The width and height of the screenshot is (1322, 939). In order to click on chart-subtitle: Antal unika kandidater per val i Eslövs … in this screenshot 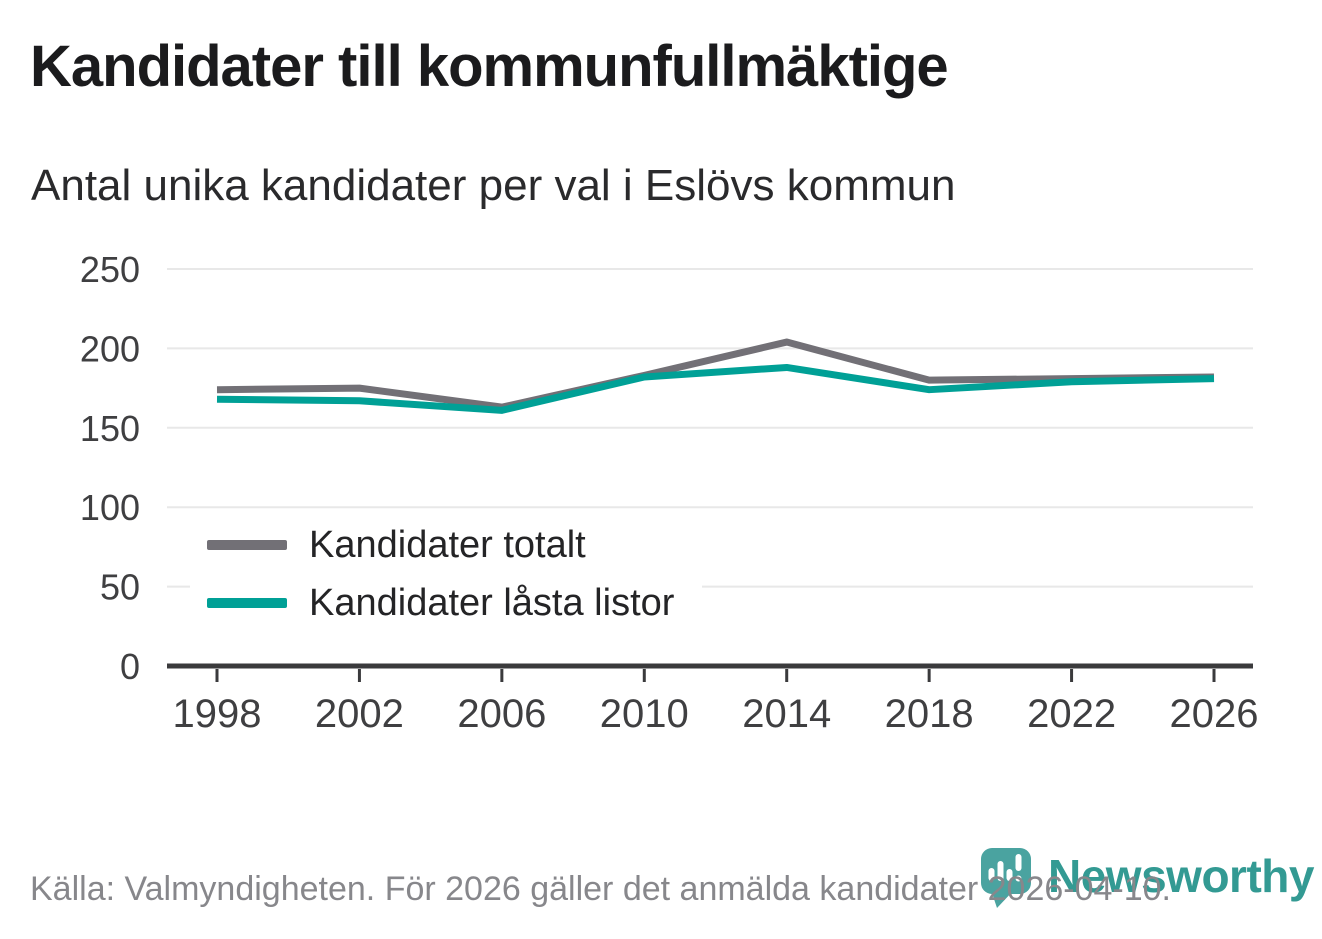, I will do `click(493, 185)`.